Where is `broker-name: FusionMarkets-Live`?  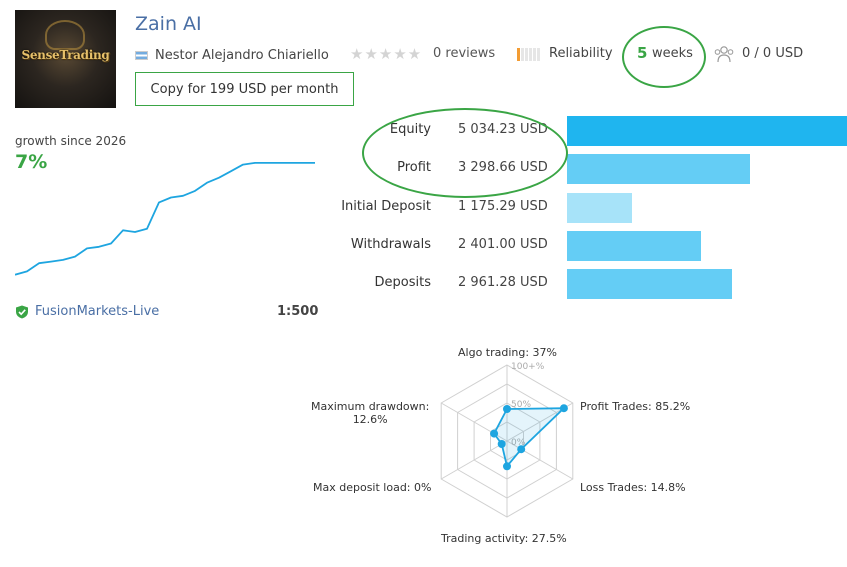 broker-name: FusionMarkets-Live is located at coordinates (97, 311).